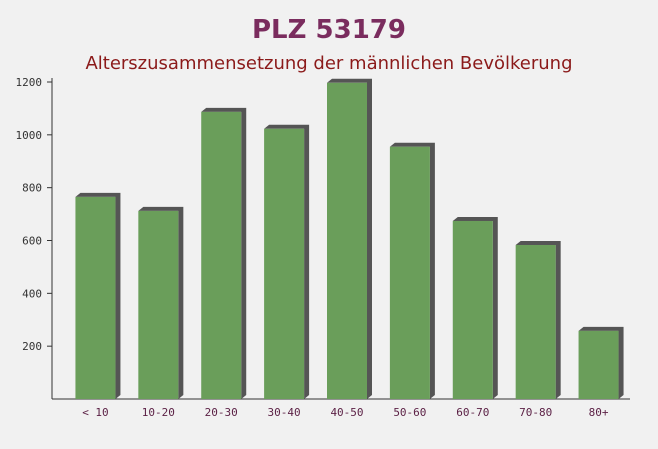 Image resolution: width=658 pixels, height=449 pixels. What do you see at coordinates (32, 188) in the screenshot?
I see `y-tick-label: 800` at bounding box center [32, 188].